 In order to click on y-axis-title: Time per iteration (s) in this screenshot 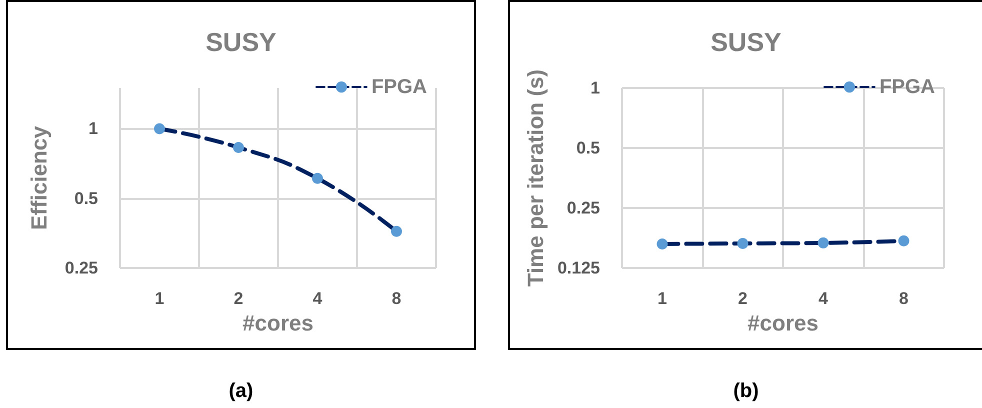, I will do `click(535, 178)`.